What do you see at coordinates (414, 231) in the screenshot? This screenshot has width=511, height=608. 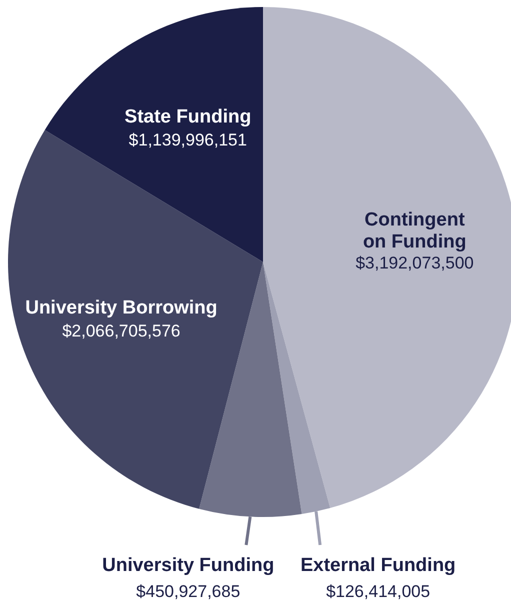 I see `slice-label: Contingent on Funding` at bounding box center [414, 231].